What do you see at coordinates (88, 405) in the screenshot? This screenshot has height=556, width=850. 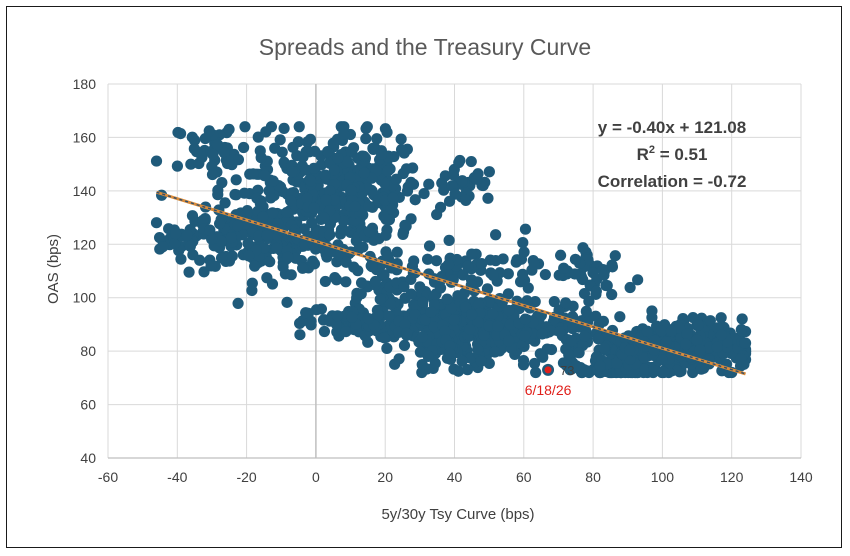 I see `y-tick-label: 60` at bounding box center [88, 405].